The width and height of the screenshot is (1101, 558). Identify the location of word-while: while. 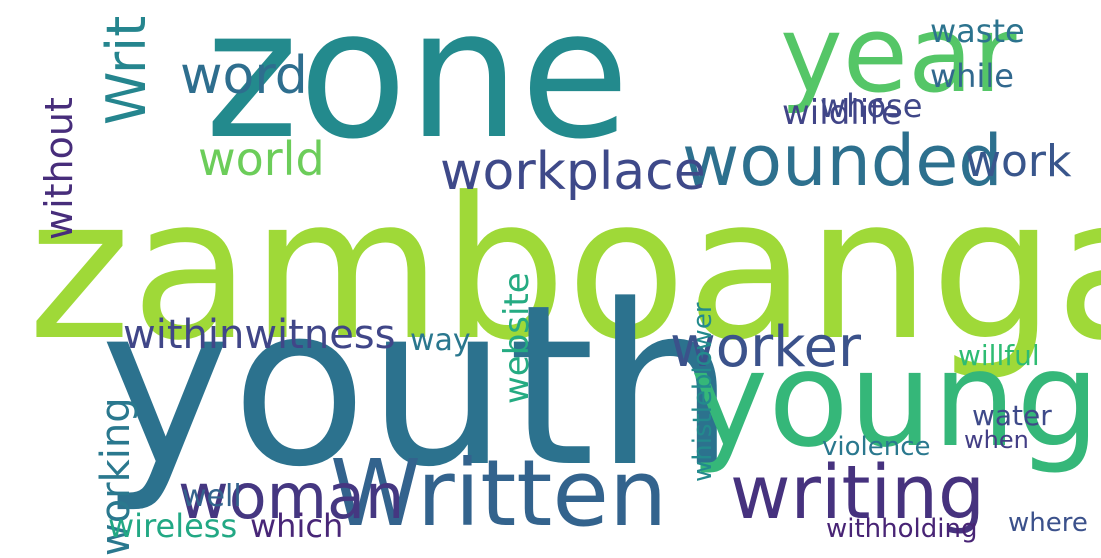
(972, 76).